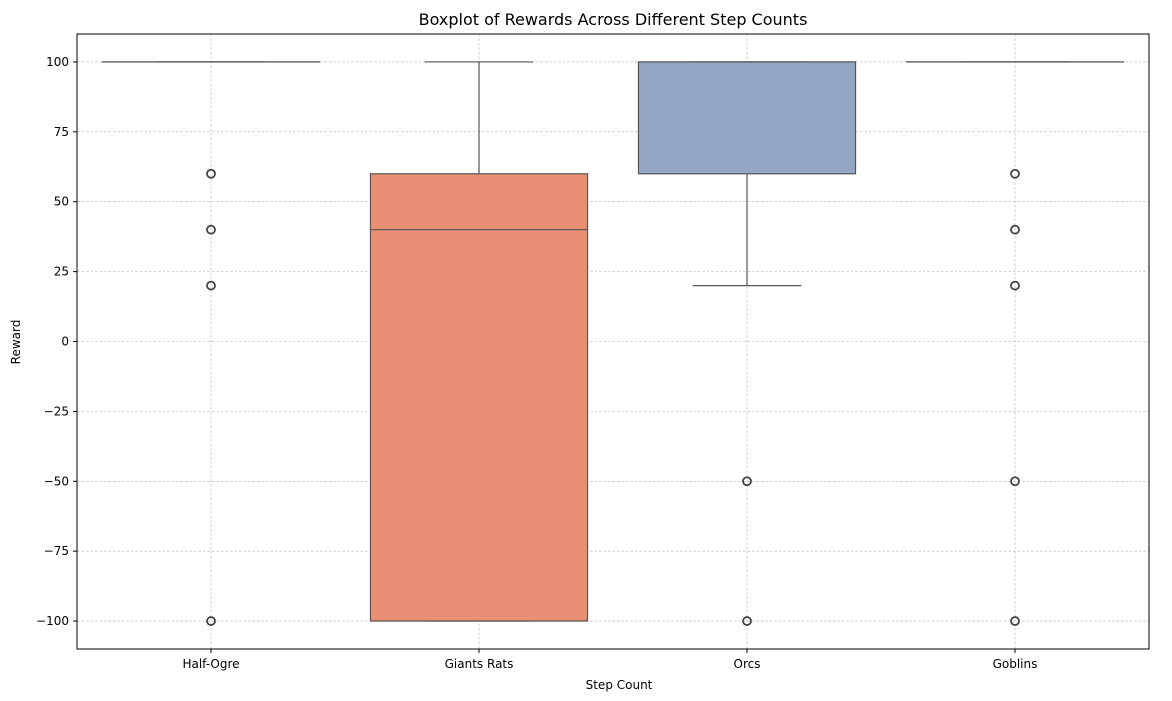  Describe the element at coordinates (56, 481) in the screenshot. I see `y-tick-label: −50` at that location.